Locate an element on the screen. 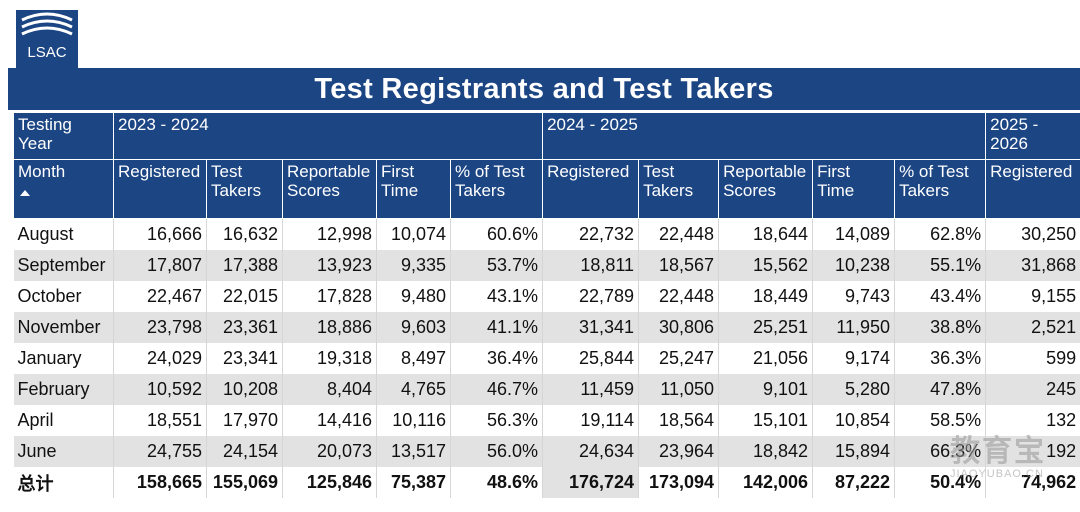  value-cell: 11,950 is located at coordinates (854, 327).